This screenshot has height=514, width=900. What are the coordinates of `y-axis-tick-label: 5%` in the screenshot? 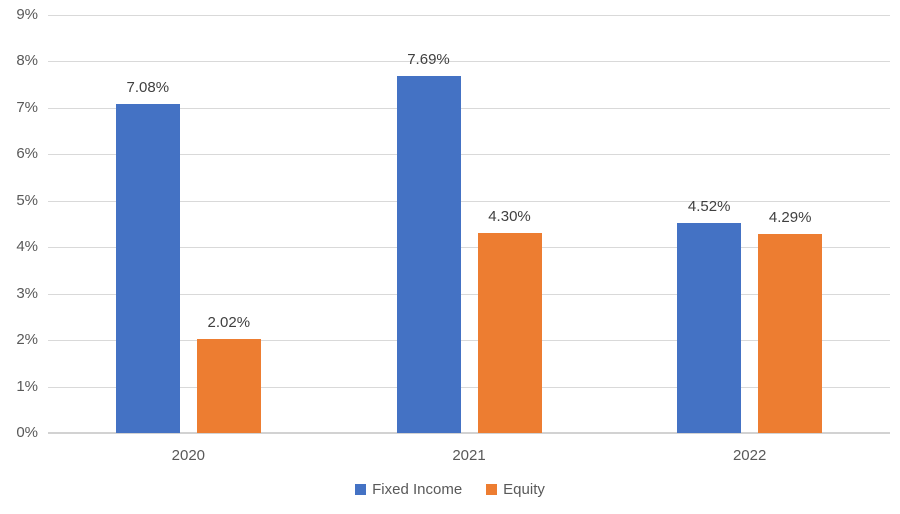 It's located at (27, 200).